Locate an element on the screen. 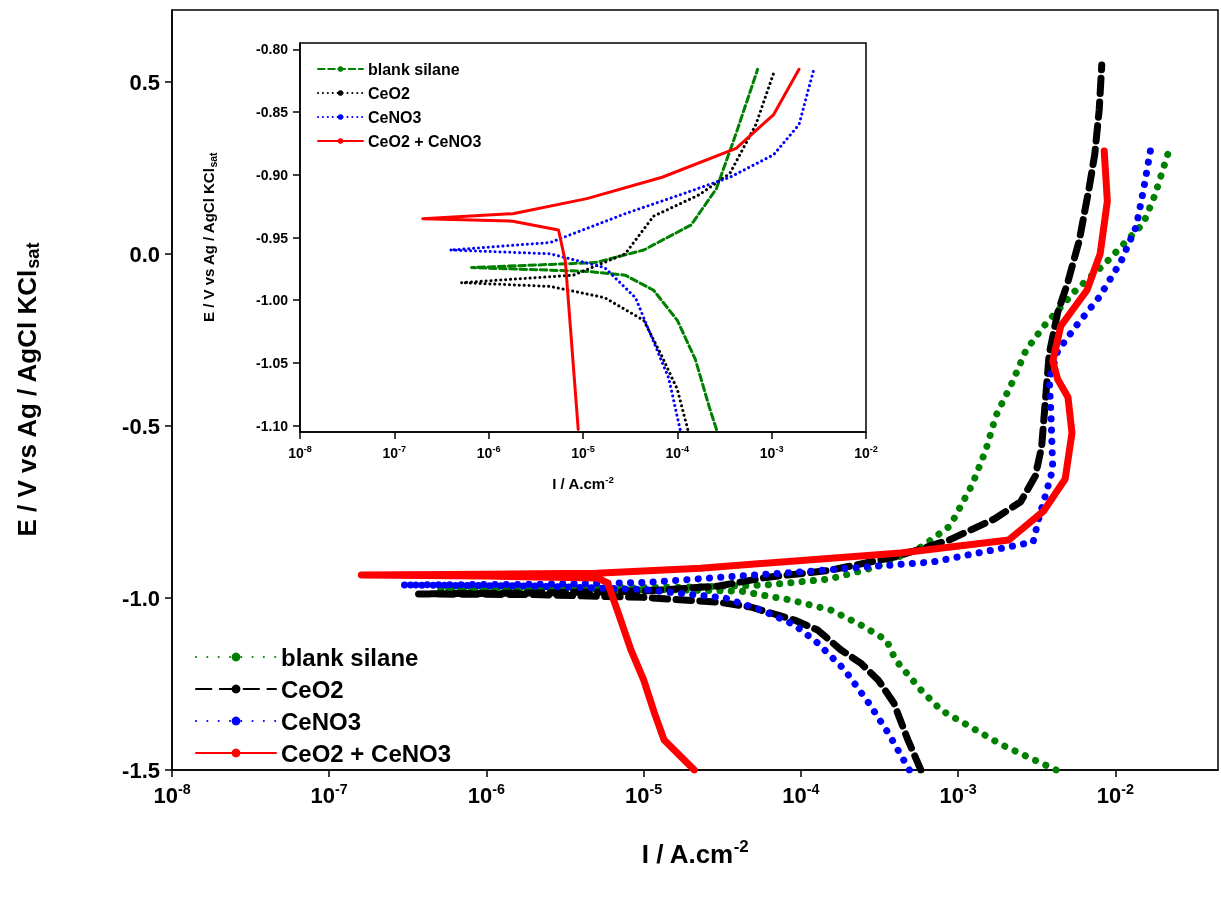 The width and height of the screenshot is (1221, 901). y-tick-label: -1.10 is located at coordinates (272, 425).